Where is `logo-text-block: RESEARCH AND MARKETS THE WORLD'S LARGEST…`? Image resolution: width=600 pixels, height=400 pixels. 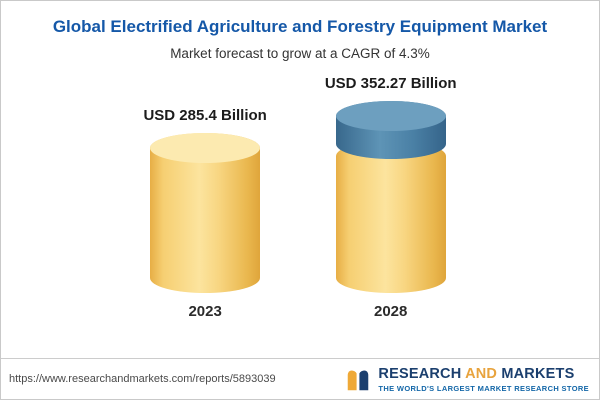
logo-text-block: RESEARCH AND MARKETS THE WORLD'S LARGEST… is located at coordinates (483, 379).